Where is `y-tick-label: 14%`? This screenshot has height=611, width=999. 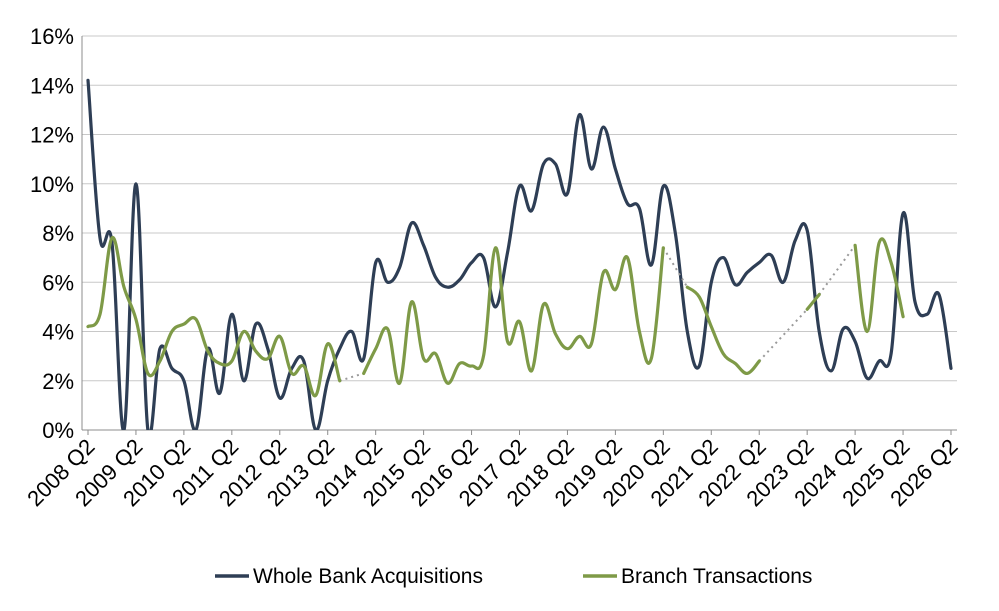 y-tick-label: 14% is located at coordinates (52, 85).